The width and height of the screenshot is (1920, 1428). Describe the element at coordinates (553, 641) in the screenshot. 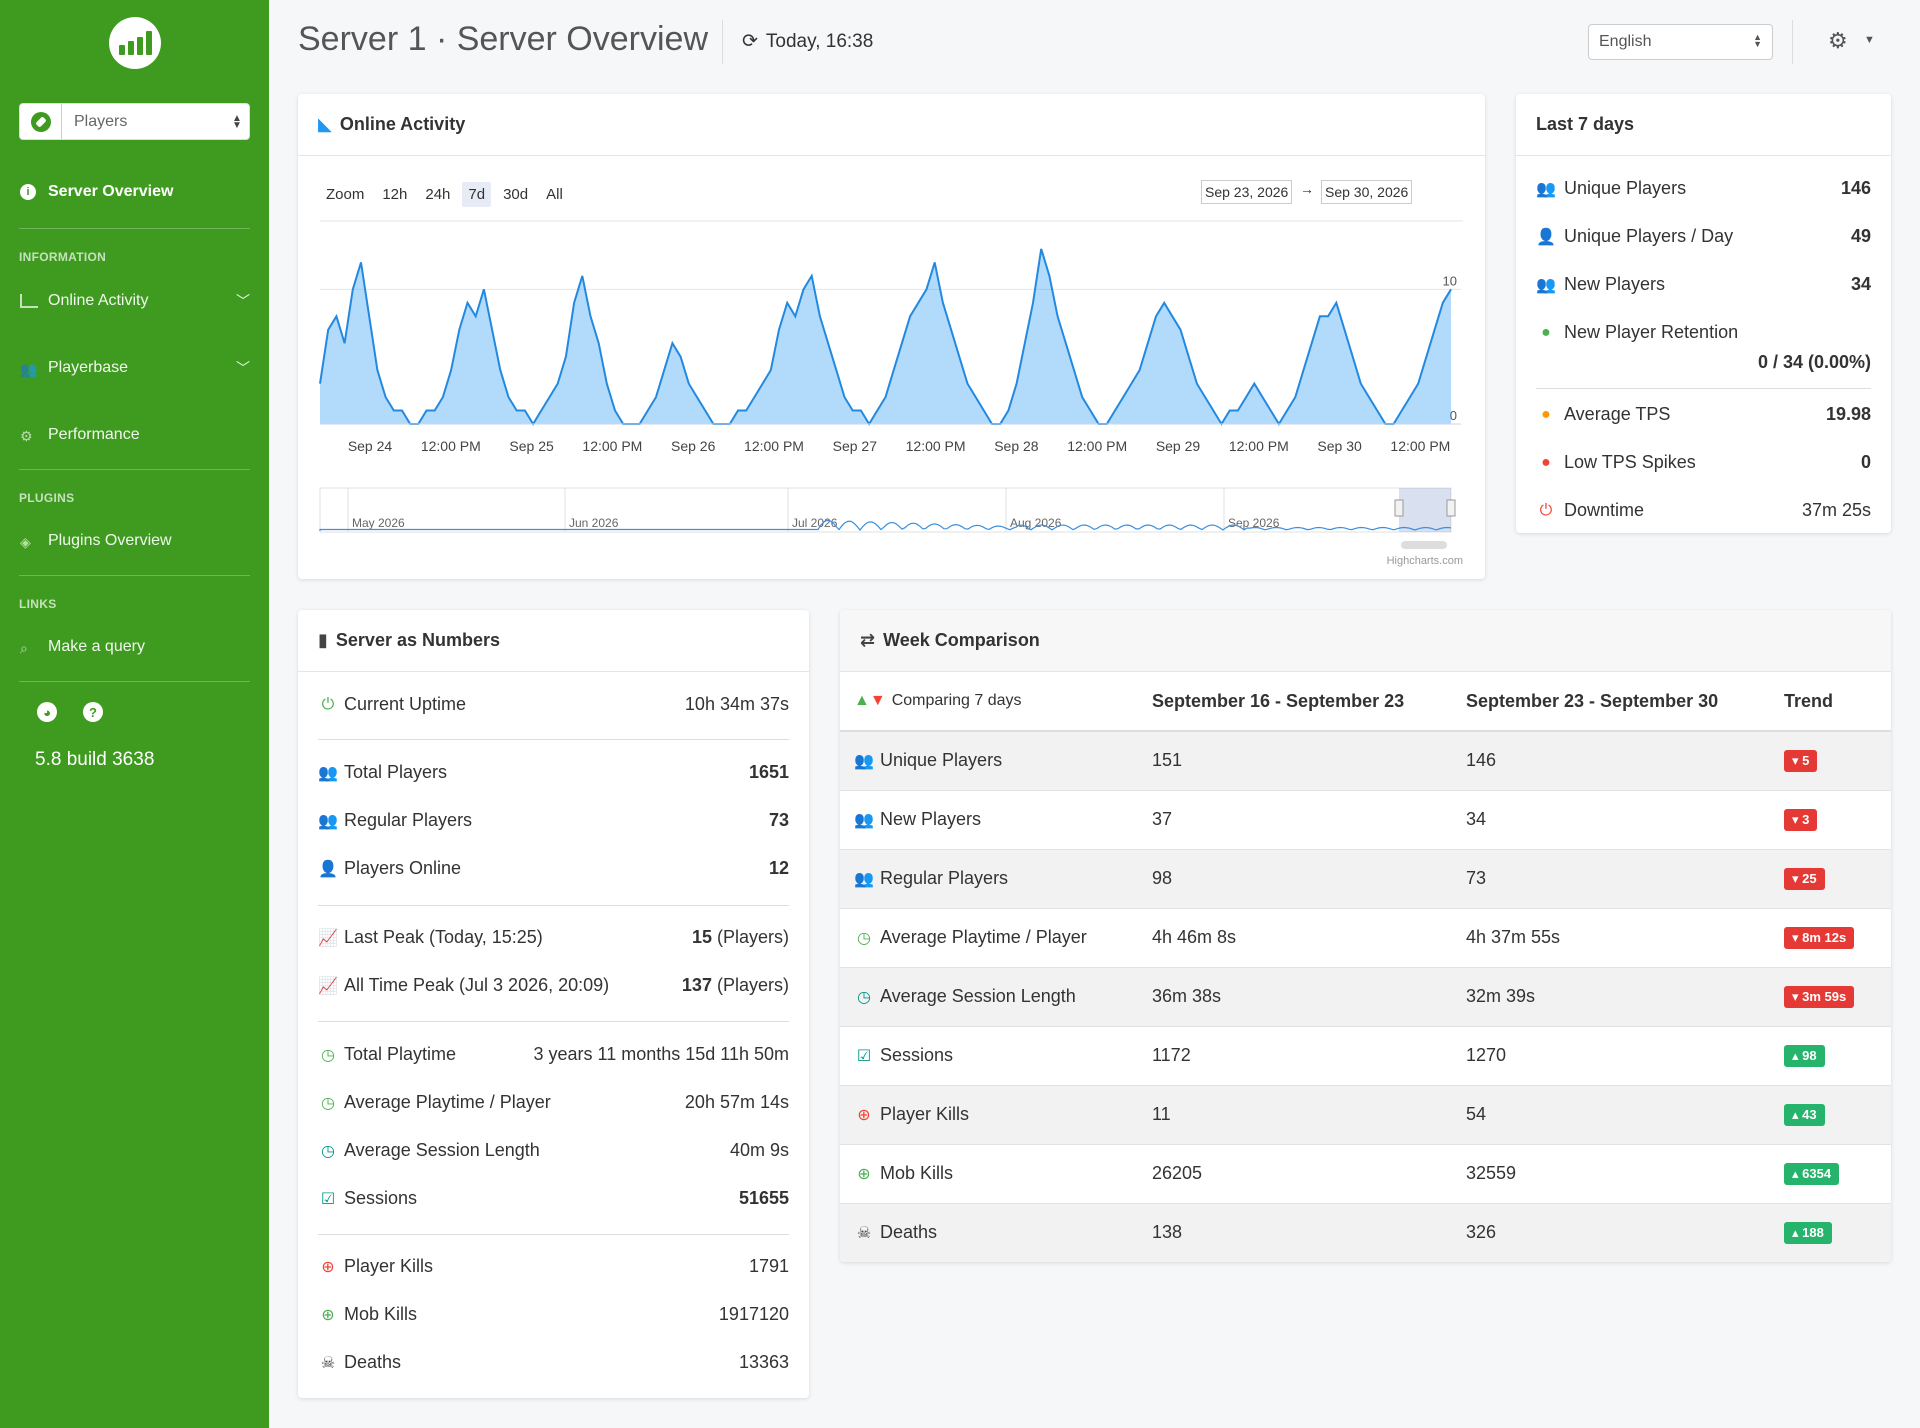

I see `card-header: ▮ Server as Numbers` at that location.